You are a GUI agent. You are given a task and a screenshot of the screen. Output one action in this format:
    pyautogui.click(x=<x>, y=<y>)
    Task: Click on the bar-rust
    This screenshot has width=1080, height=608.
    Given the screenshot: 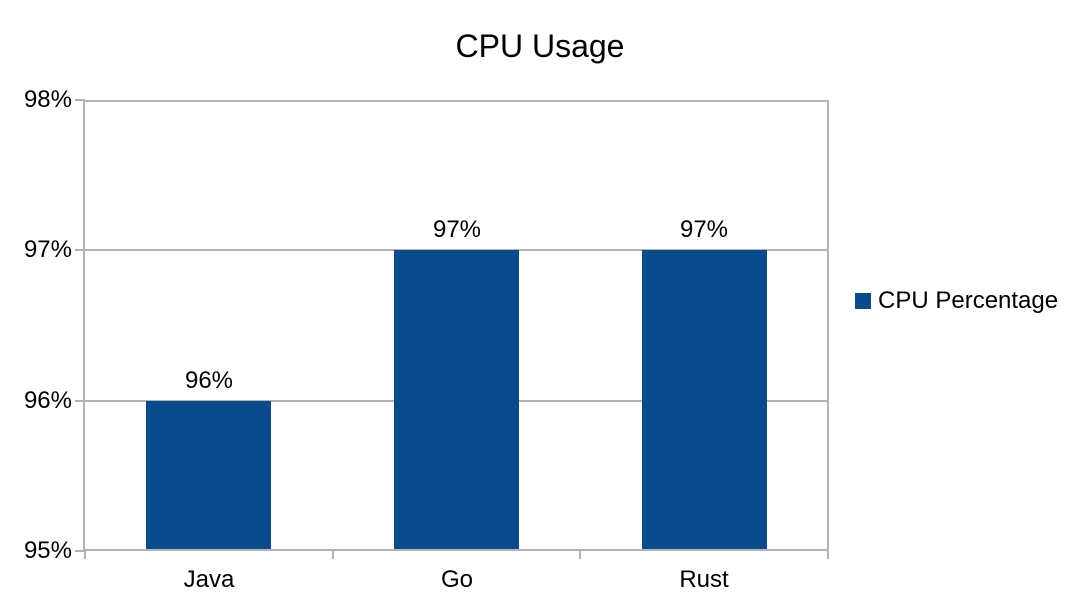 What is the action you would take?
    pyautogui.click(x=704, y=400)
    